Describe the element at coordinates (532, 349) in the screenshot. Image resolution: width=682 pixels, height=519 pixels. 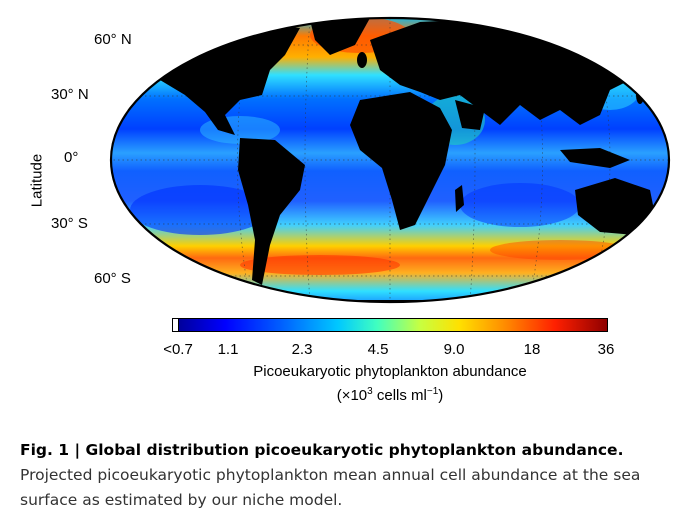
I see `colorbar-tick: 18` at that location.